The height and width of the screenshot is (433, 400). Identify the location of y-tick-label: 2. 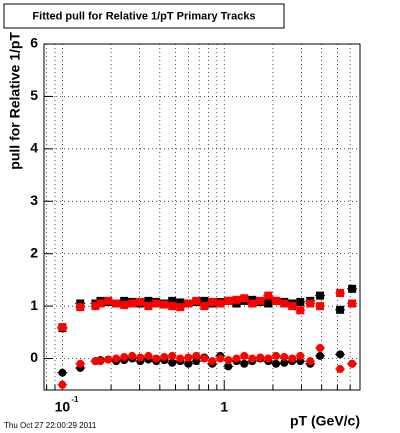
(34, 252).